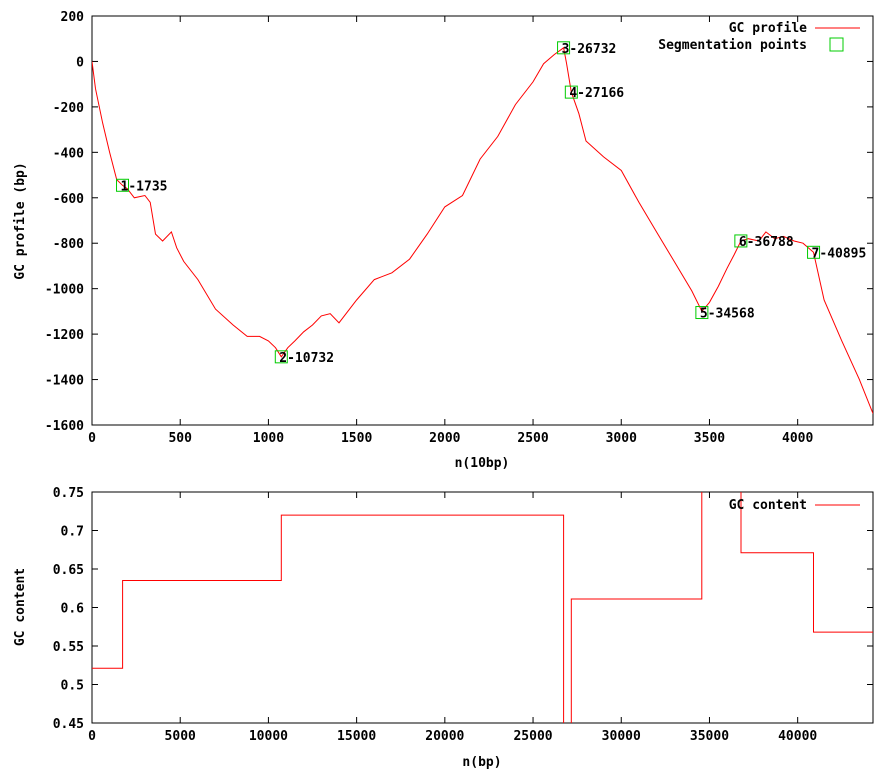  Describe the element at coordinates (68, 724) in the screenshot. I see `bottom-ytick-label: 0.45` at that location.